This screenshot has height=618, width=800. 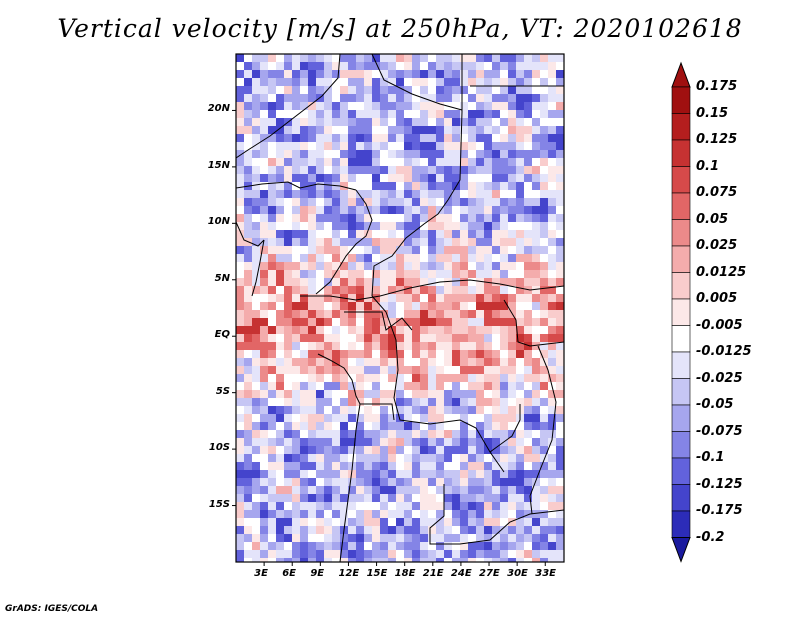 What do you see at coordinates (261, 573) in the screenshot?
I see `lon-tick-label: 3E` at bounding box center [261, 573].